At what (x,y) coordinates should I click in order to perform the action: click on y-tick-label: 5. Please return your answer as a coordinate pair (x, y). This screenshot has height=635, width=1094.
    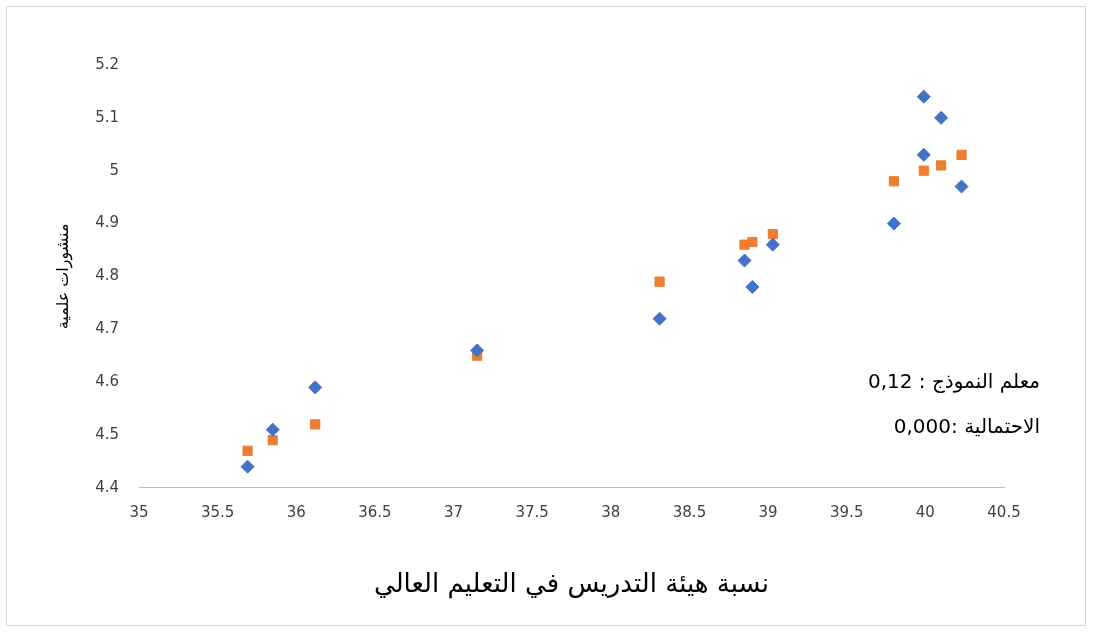
    Looking at the image, I should click on (114, 169).